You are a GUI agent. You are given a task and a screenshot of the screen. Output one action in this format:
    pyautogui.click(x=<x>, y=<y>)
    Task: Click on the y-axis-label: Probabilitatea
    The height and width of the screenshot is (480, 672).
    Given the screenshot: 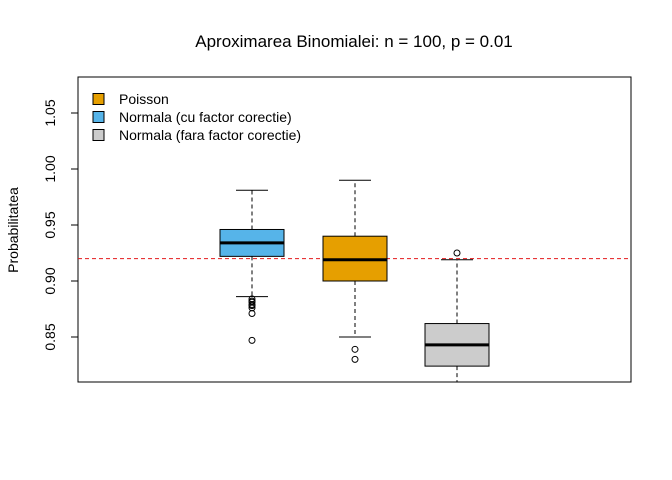 What is the action you would take?
    pyautogui.click(x=13, y=230)
    